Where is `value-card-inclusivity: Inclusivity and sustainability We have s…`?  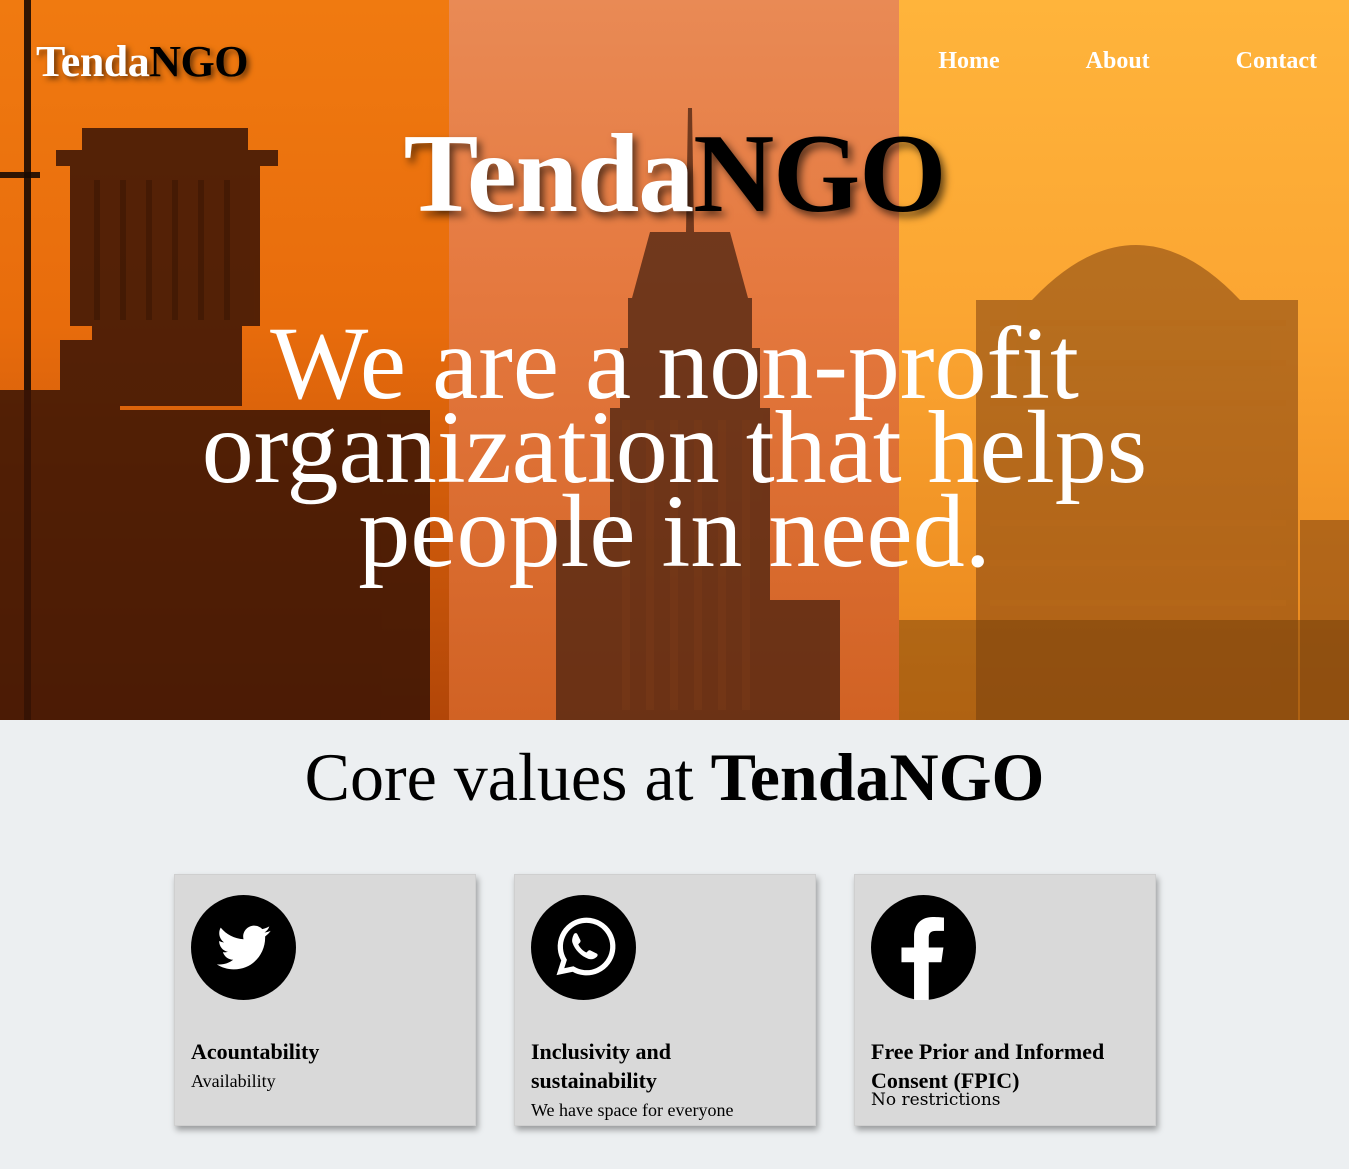
value-card-inclusivity: Inclusivity and sustainability We have s… is located at coordinates (665, 1000).